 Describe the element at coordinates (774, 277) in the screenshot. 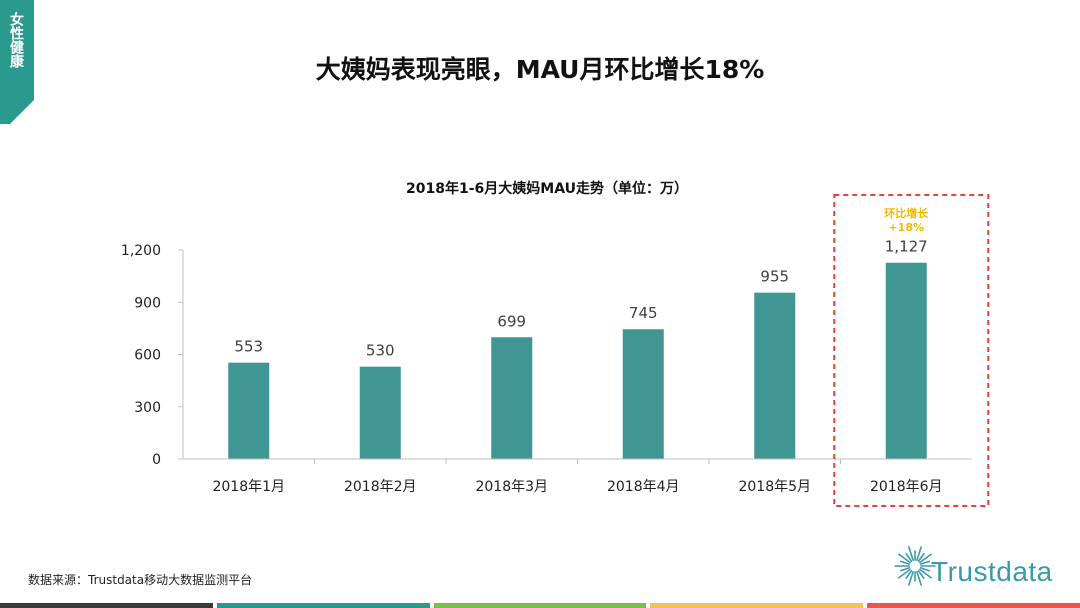

I see `bar-value-label: 955` at that location.